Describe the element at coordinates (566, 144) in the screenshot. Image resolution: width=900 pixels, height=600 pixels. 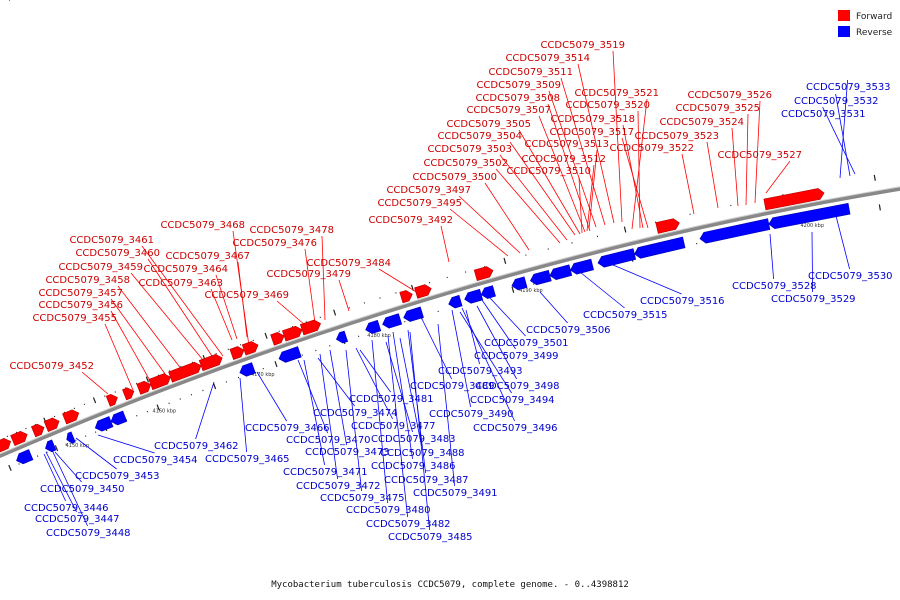
I see `forward-gene-label: CCDC5079_3513` at that location.